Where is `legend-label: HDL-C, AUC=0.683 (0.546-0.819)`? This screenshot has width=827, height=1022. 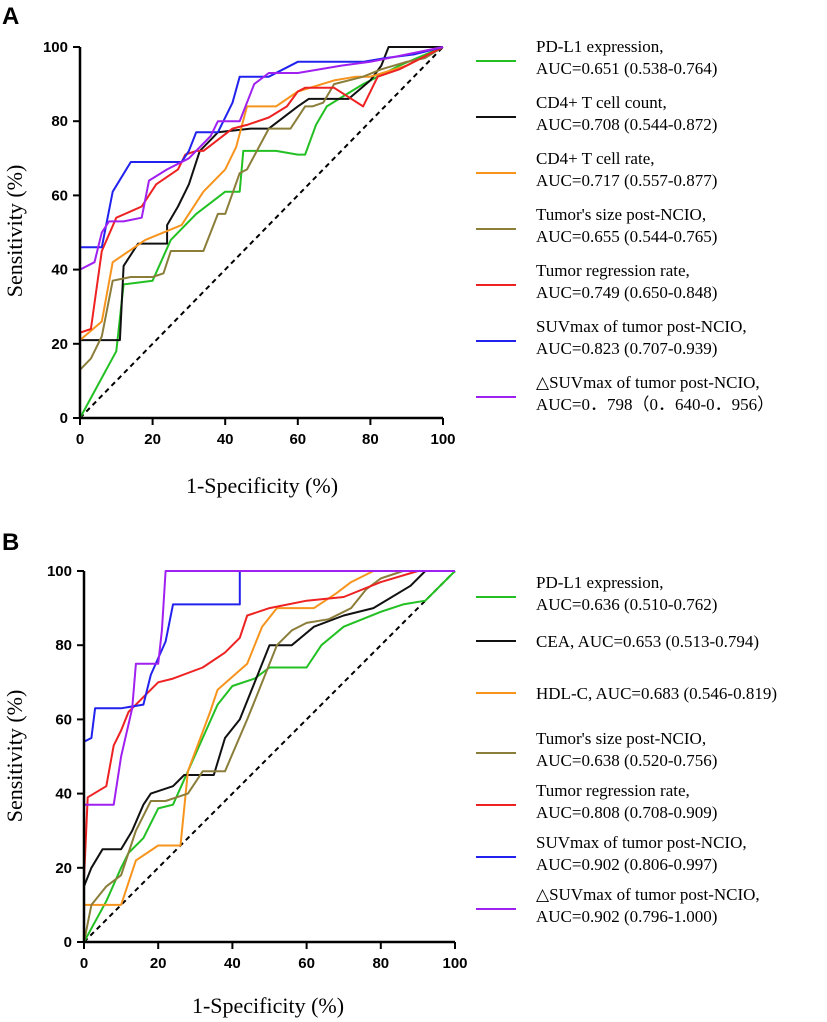 legend-label: HDL-C, AUC=0.683 (0.546-0.819) is located at coordinates (656, 693).